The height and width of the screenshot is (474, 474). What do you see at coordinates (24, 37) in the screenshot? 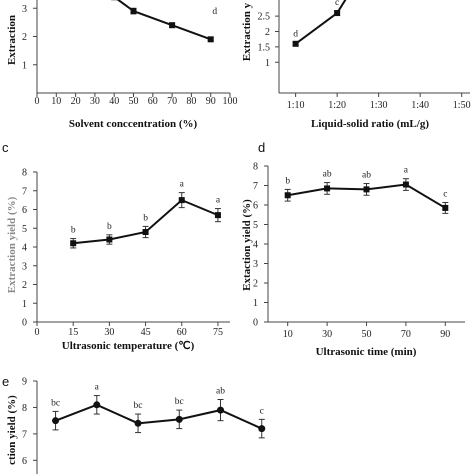
I see `panel-a-ytick-label: 2` at bounding box center [24, 37].